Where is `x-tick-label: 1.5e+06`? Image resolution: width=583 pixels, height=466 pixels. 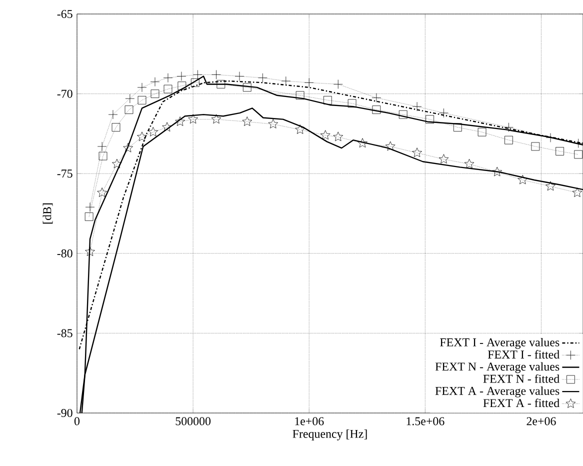
x-tick-label: 1.5e+06 is located at coordinates (425, 421).